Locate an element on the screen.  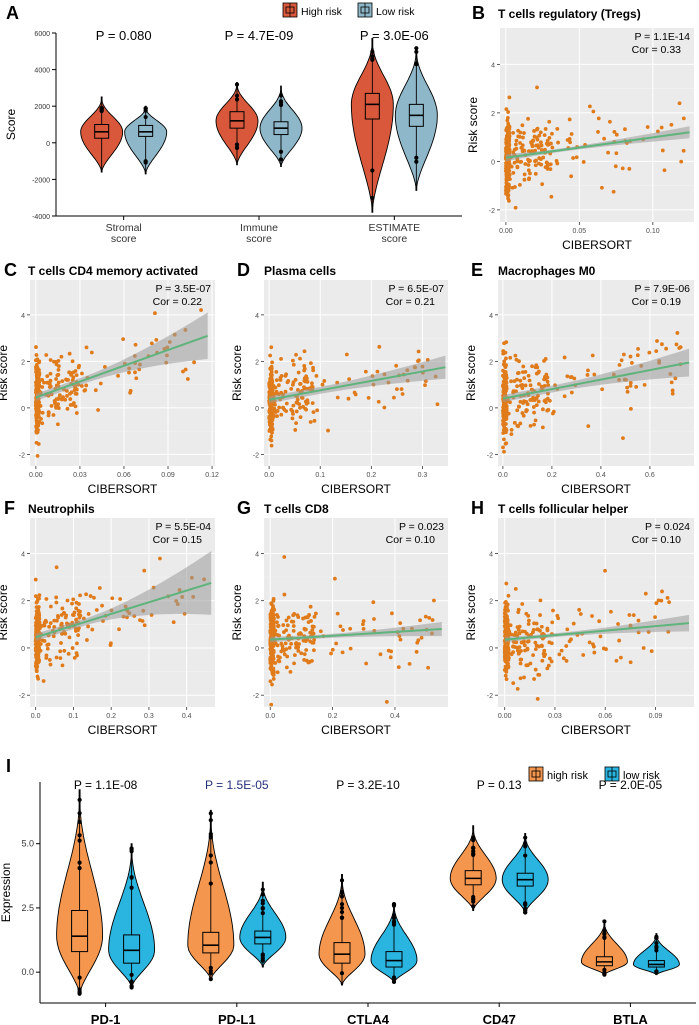
x-tick-label: 0.09 is located at coordinates (656, 716).